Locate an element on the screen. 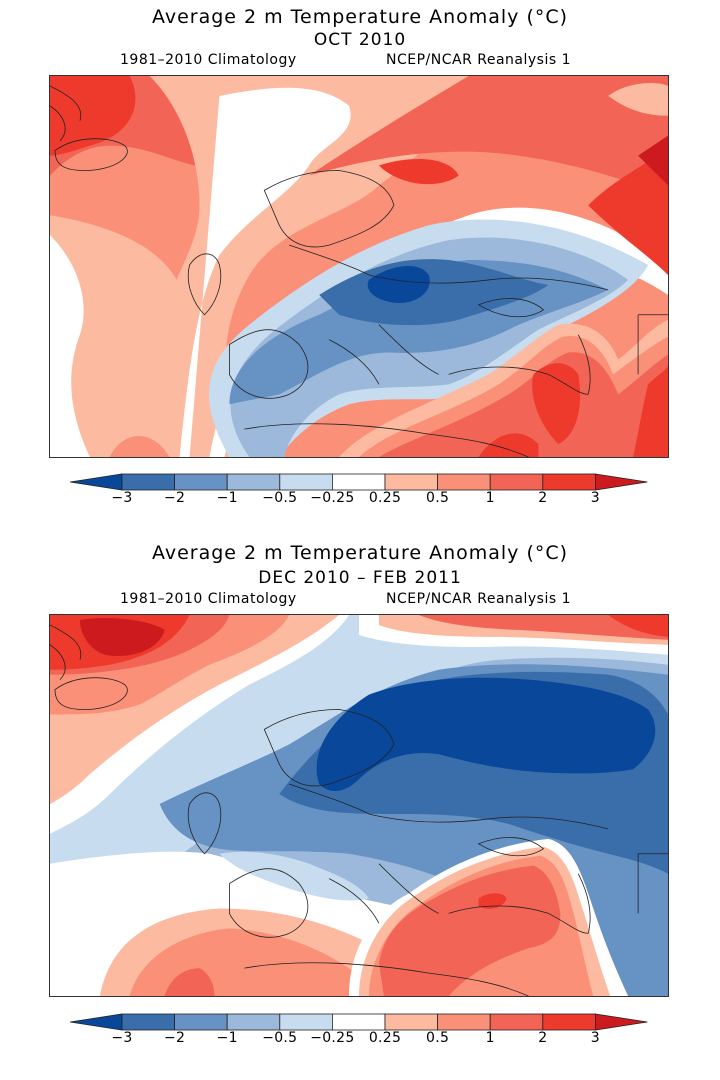 The width and height of the screenshot is (720, 1080). colorbar1-tick-label: −0.5 is located at coordinates (280, 498).